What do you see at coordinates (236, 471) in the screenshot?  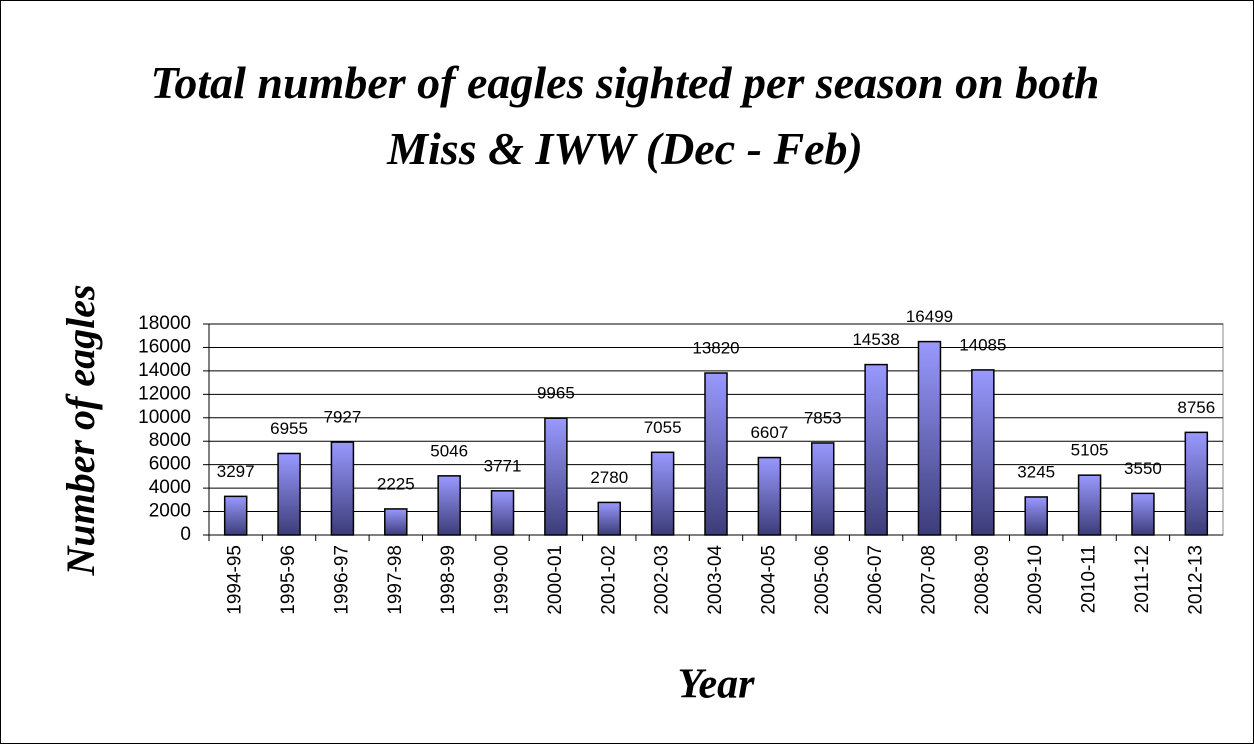 I see `value-label: 3297` at bounding box center [236, 471].